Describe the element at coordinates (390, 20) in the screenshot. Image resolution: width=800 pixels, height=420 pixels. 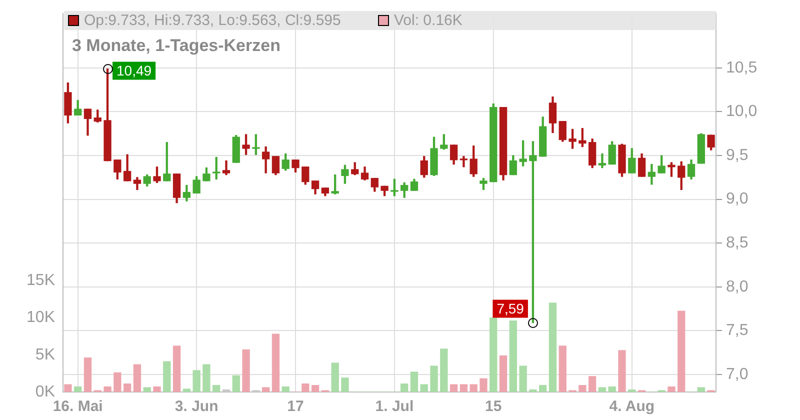
I see `header-panel: Op:9.733, Hi:9.733, Lo:9.563, Cl:9.595 Vol: 0.16K` at that location.